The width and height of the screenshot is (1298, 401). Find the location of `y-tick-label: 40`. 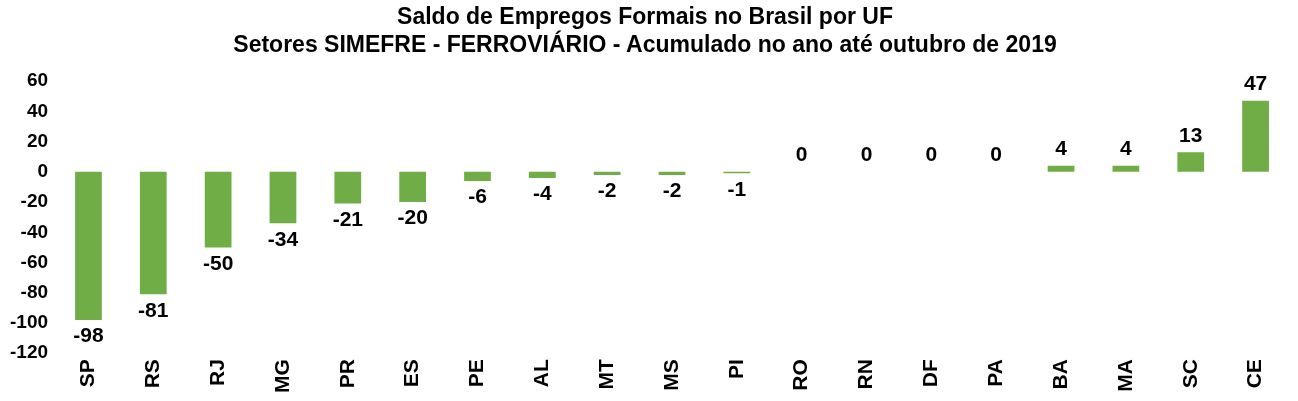

y-tick-label: 40 is located at coordinates (37, 110).